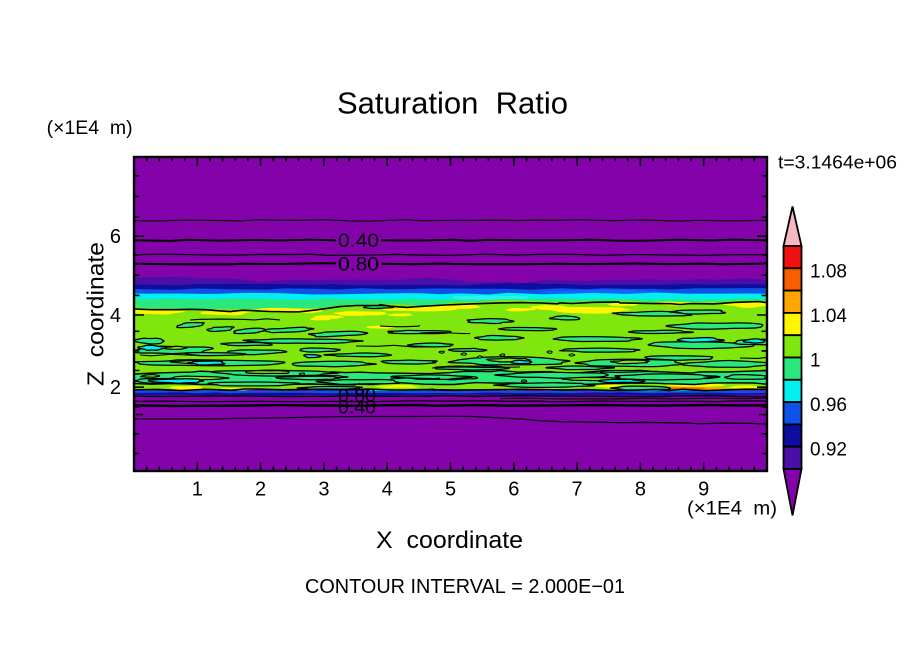 The image size is (904, 659). Describe the element at coordinates (323, 490) in the screenshot. I see `svg-text: 3` at that location.